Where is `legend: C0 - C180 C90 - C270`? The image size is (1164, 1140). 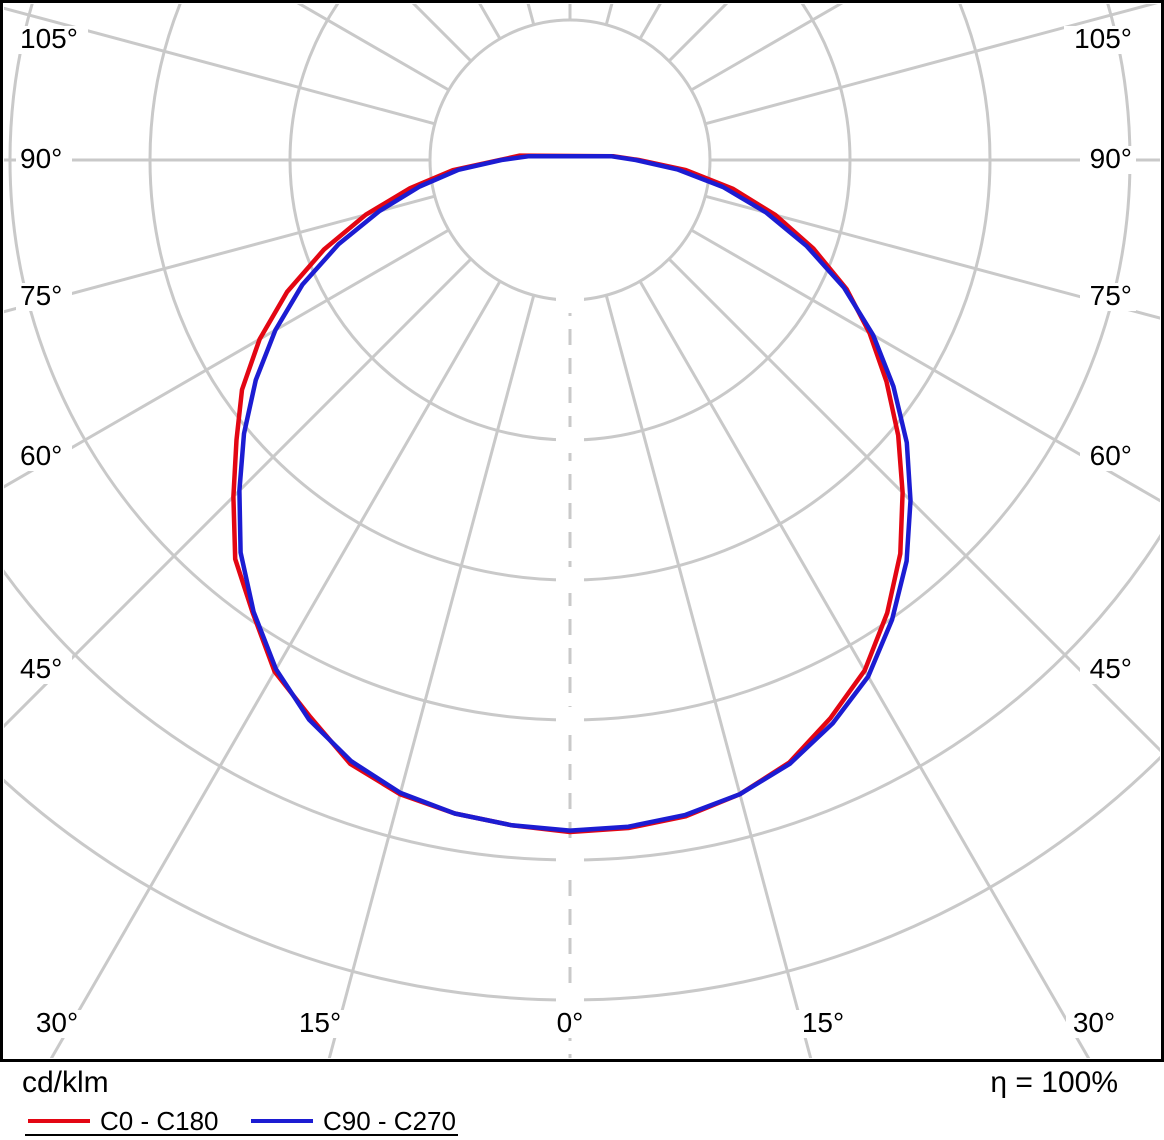
legend: C0 - C180 C90 - C270 is located at coordinates (582, 1122).